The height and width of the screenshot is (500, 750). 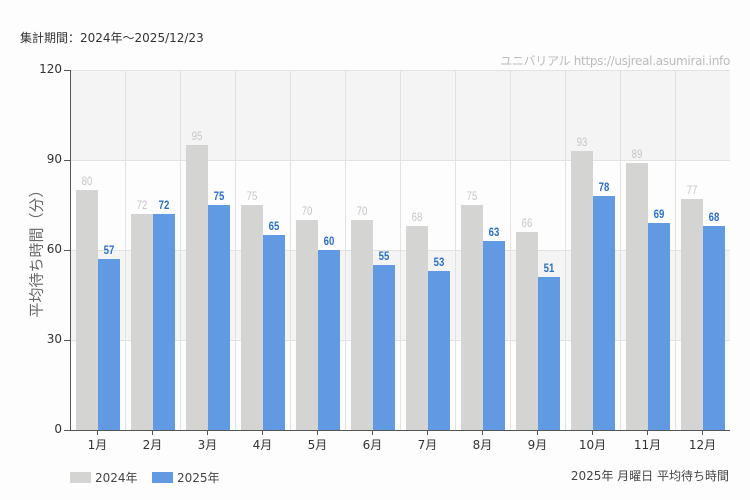 What do you see at coordinates (80, 477) in the screenshot?
I see `legend-swatch-2024` at bounding box center [80, 477].